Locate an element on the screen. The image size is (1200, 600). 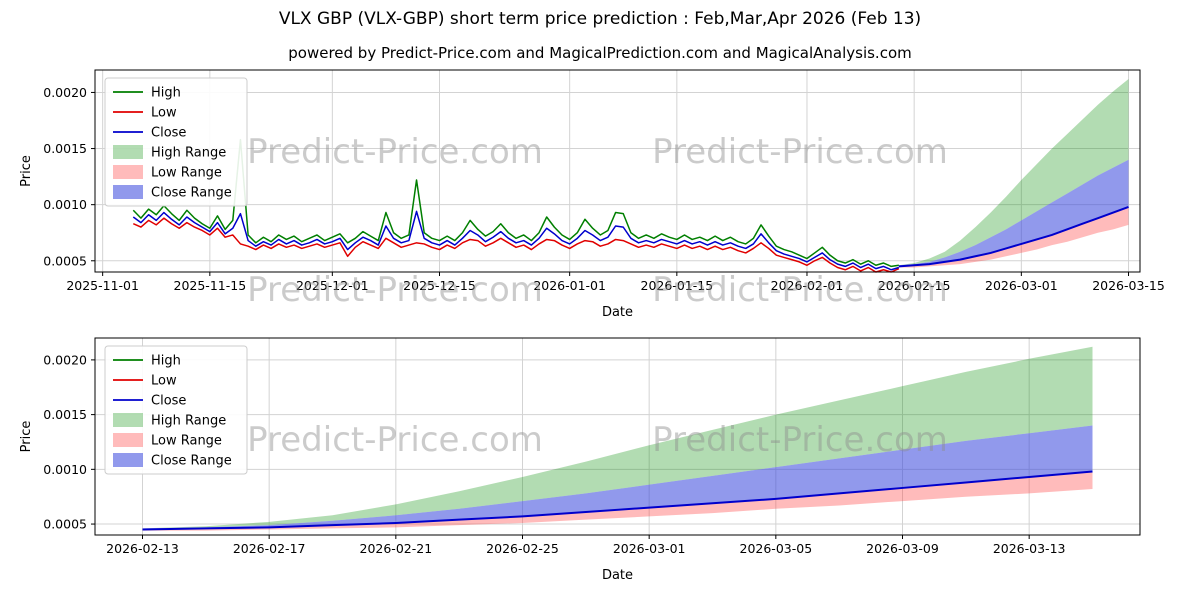
svg-text: 2025-12-01 is located at coordinates (332, 285).